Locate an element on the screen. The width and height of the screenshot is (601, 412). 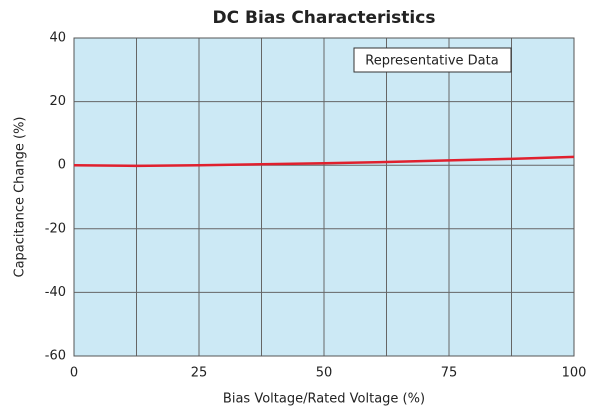
x-tick-label: 25 is located at coordinates (199, 373).